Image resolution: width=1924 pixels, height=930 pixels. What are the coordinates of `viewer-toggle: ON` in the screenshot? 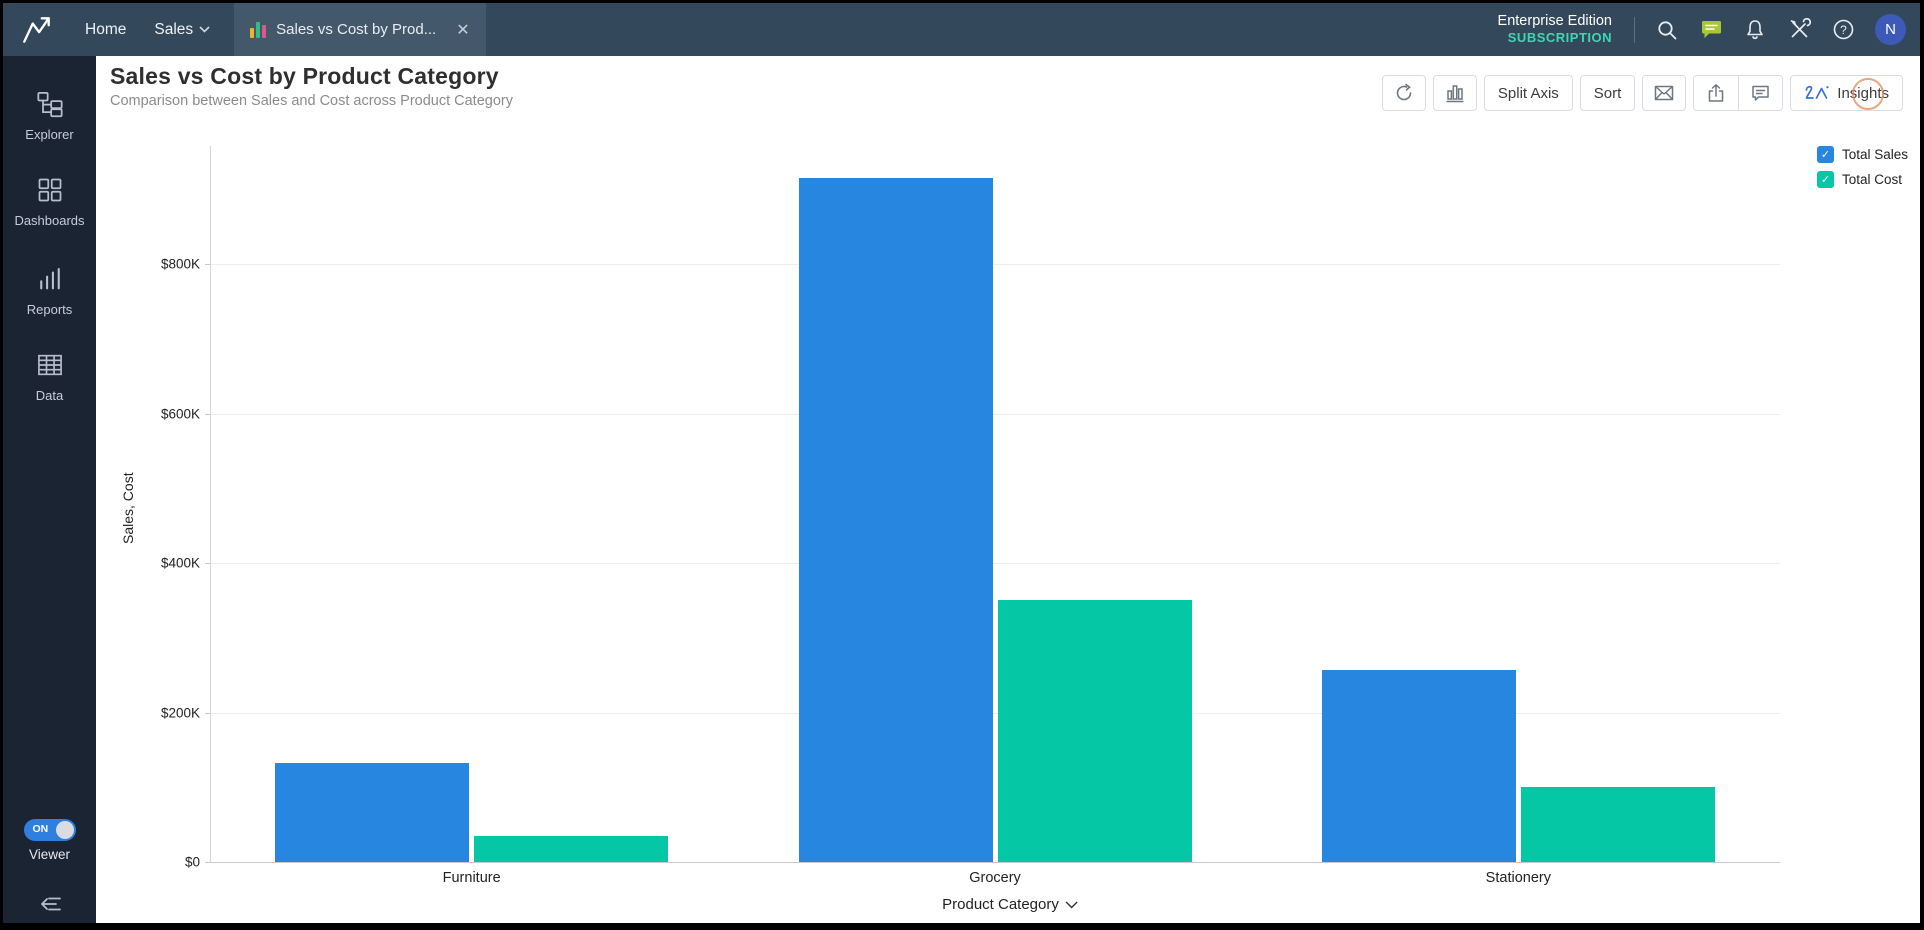 It's located at (49, 830).